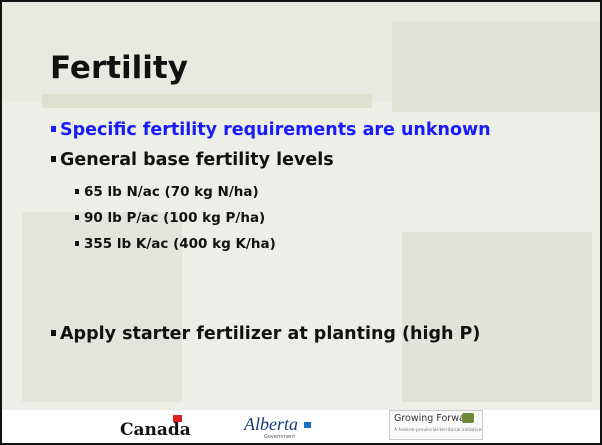 Image resolution: width=602 pixels, height=445 pixels. What do you see at coordinates (119, 68) in the screenshot?
I see `slide-title: Fertility` at bounding box center [119, 68].